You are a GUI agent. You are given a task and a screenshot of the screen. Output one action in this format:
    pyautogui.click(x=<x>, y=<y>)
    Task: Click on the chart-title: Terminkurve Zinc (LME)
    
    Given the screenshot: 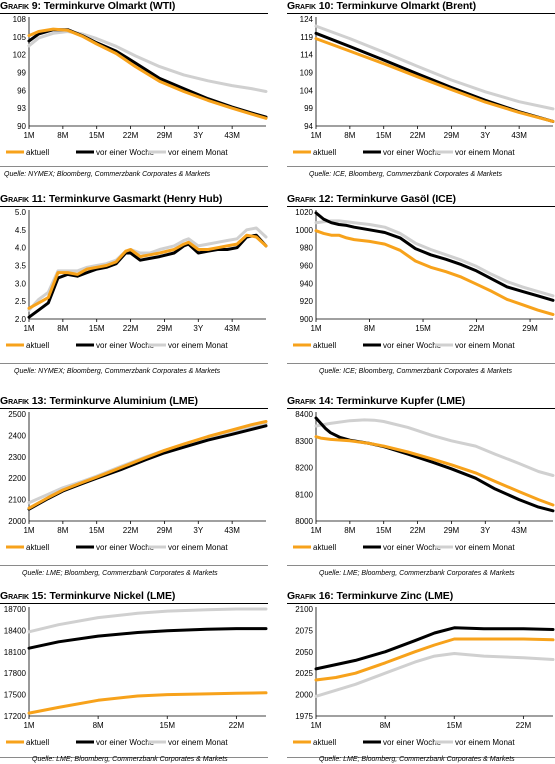 What is the action you would take?
    pyautogui.click(x=395, y=596)
    